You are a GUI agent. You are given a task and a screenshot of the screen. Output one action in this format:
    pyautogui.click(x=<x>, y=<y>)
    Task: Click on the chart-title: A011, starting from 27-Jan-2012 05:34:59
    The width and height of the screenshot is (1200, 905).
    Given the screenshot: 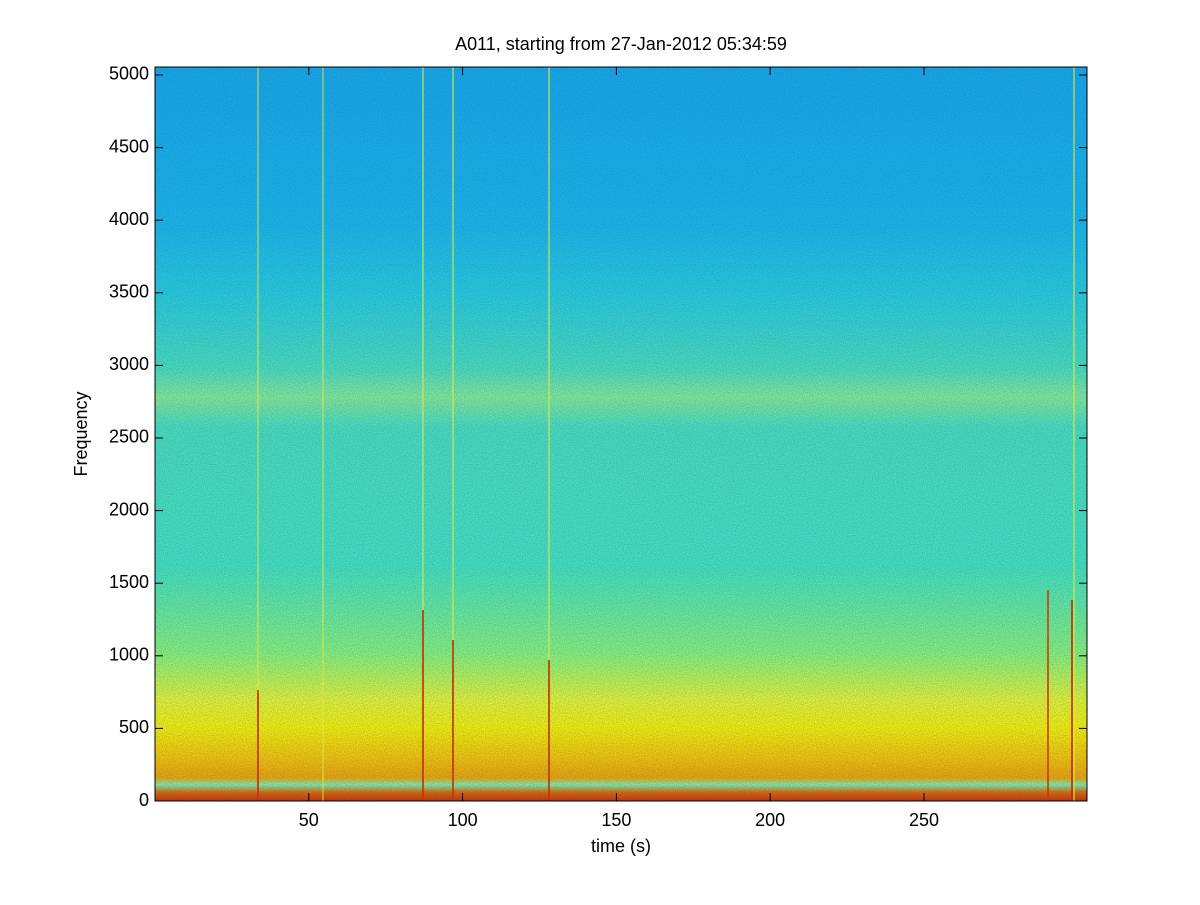 What is the action you would take?
    pyautogui.click(x=621, y=44)
    